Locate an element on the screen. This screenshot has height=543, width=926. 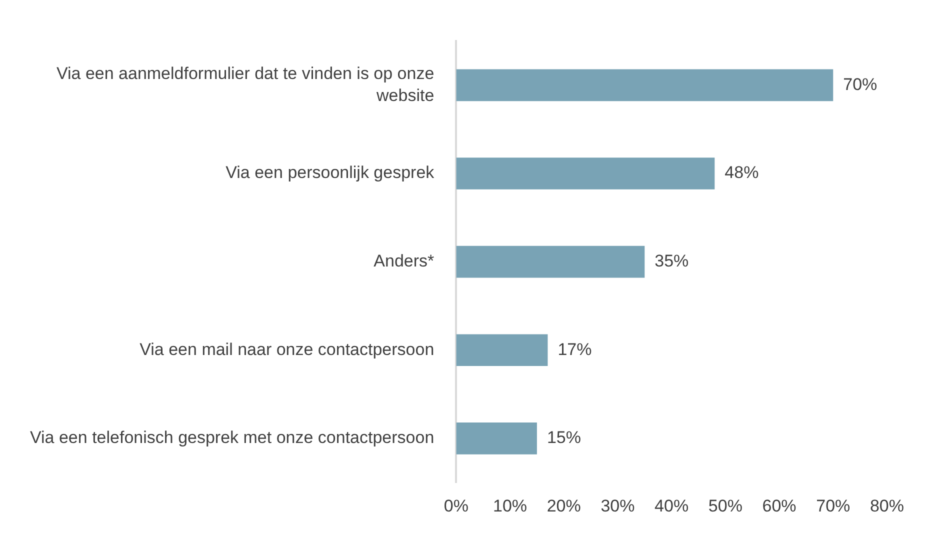
x-tick-label: 70% is located at coordinates (833, 506).